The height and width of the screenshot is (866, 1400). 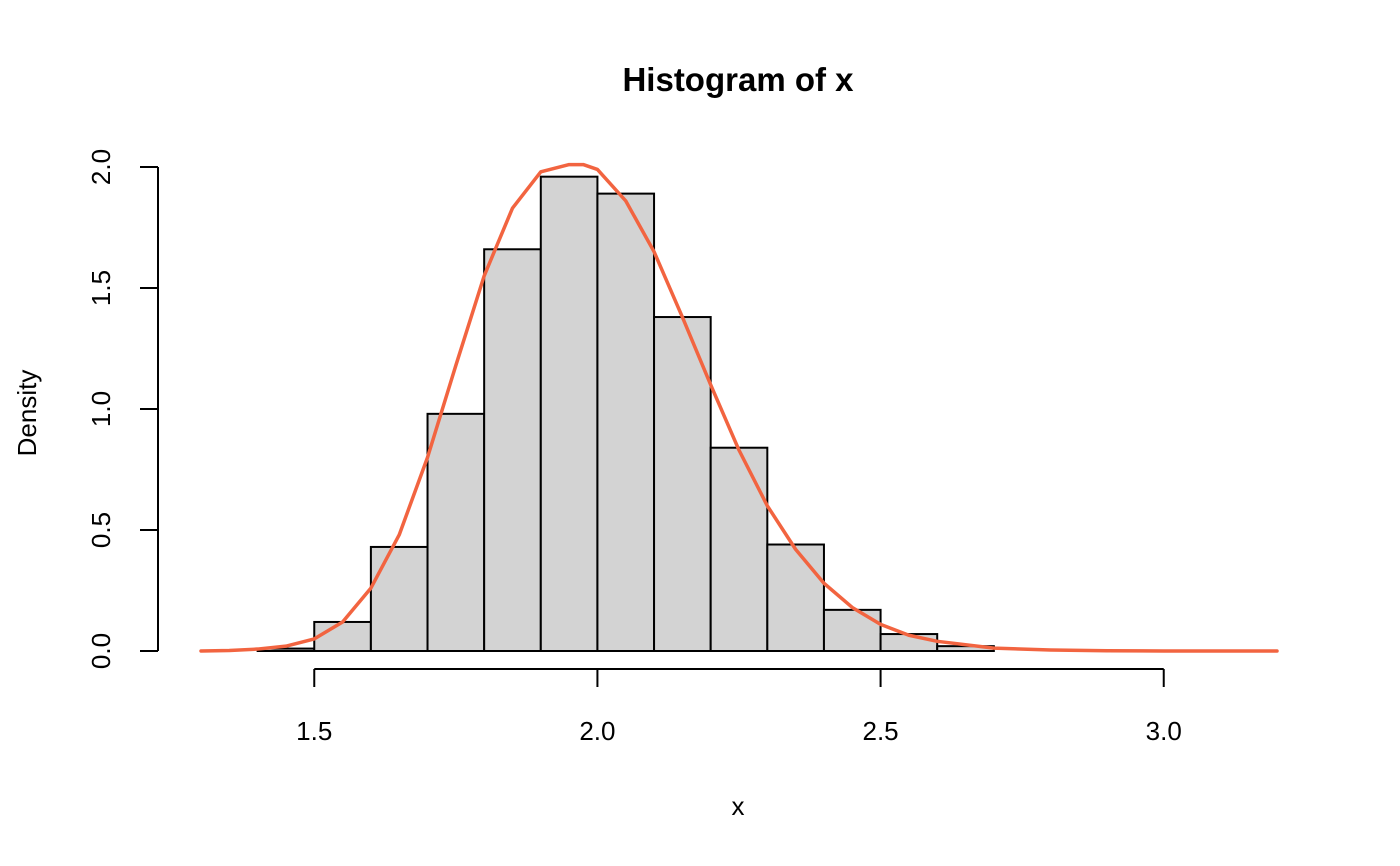 What do you see at coordinates (101, 167) in the screenshot?
I see `y-tick-label-4: 2.0` at bounding box center [101, 167].